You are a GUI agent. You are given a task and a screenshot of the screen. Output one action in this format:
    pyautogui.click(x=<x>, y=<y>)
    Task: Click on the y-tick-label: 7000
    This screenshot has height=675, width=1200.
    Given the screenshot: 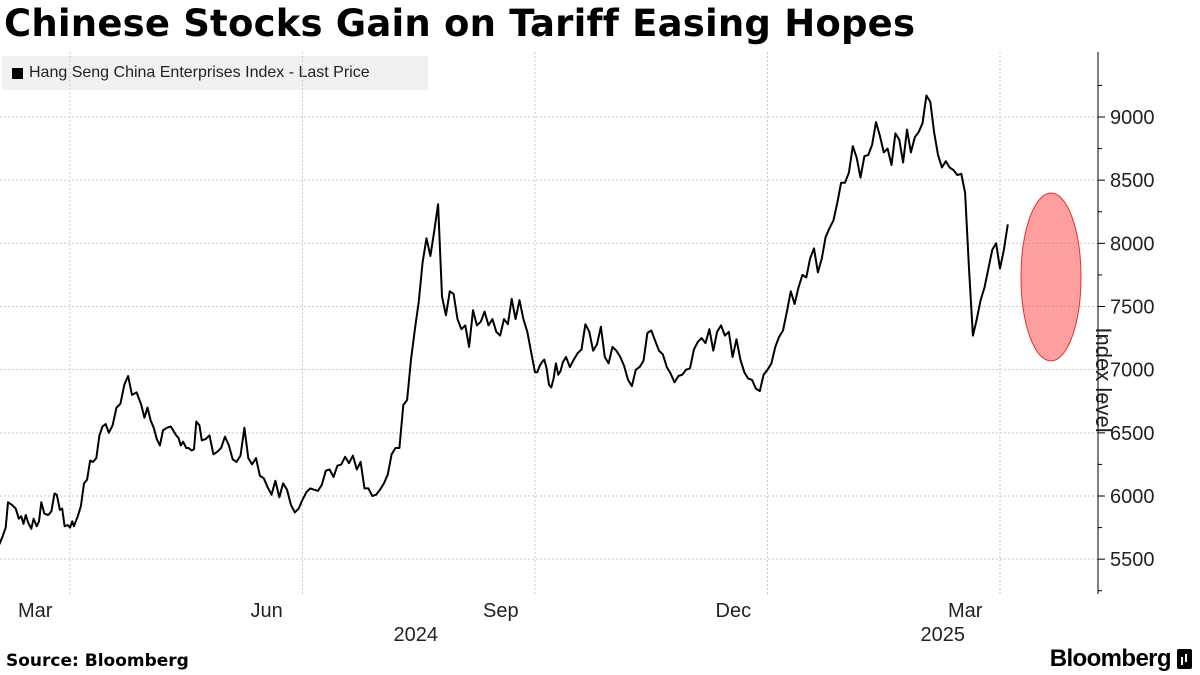 What is the action you would take?
    pyautogui.click(x=1132, y=371)
    